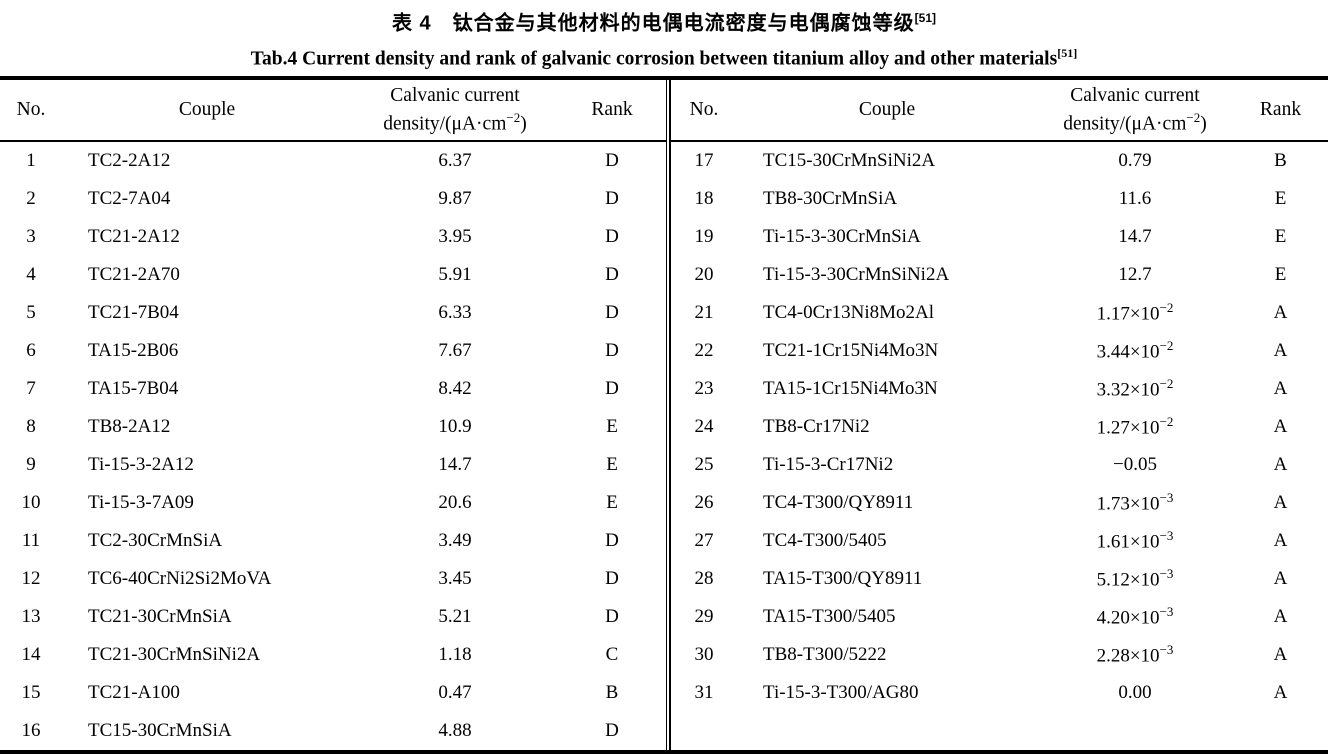  Describe the element at coordinates (333, 313) in the screenshot. I see `table-row: 5 TC21-7B04 6.33 D` at that location.